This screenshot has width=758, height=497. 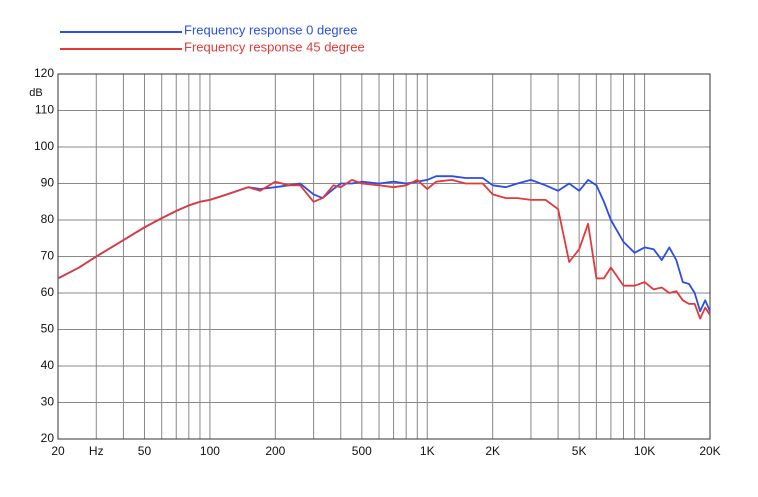 I want to click on legend-label: Frequency response 45 degree, so click(x=274, y=46).